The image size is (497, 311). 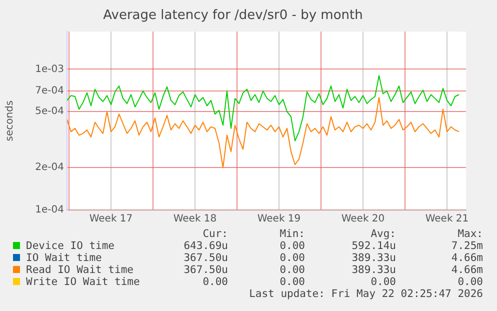 I want to click on text: Cur:, so click(x=215, y=234).